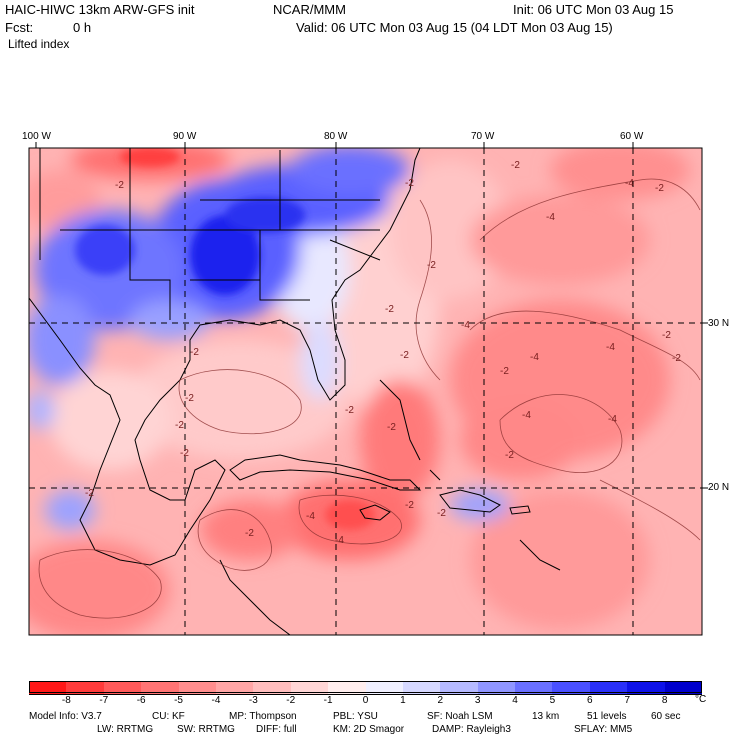 This screenshot has width=740, height=740. What do you see at coordinates (603, 729) in the screenshot?
I see `model-info-item: SFLAY: MM5` at bounding box center [603, 729].